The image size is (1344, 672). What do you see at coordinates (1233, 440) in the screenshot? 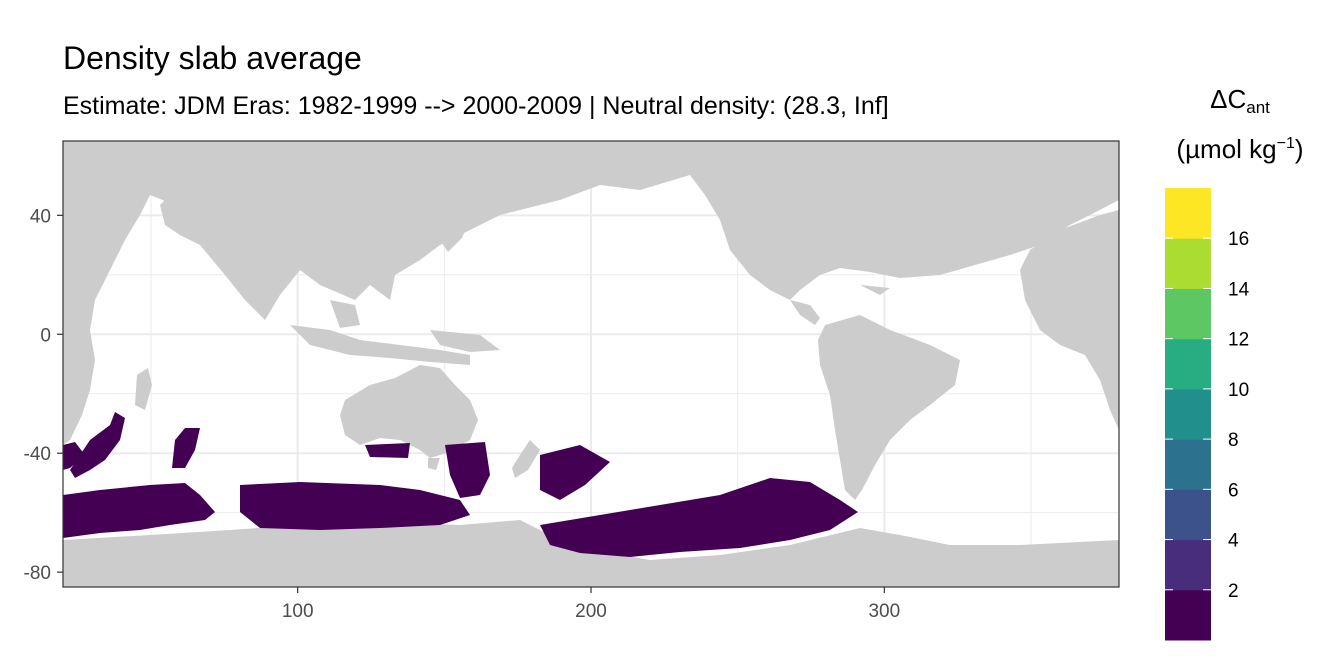
I see `legend-break-label: 8` at bounding box center [1233, 440].